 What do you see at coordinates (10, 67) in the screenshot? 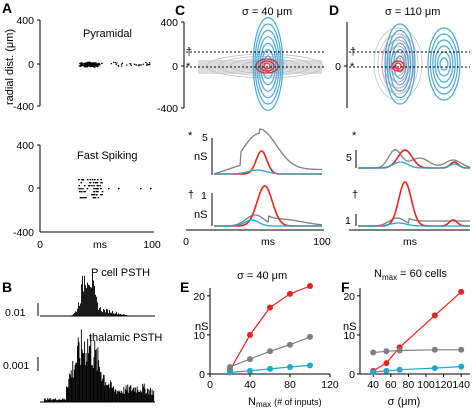
I see `panel-a-ylabel: radial dist. (μm)` at bounding box center [10, 67].